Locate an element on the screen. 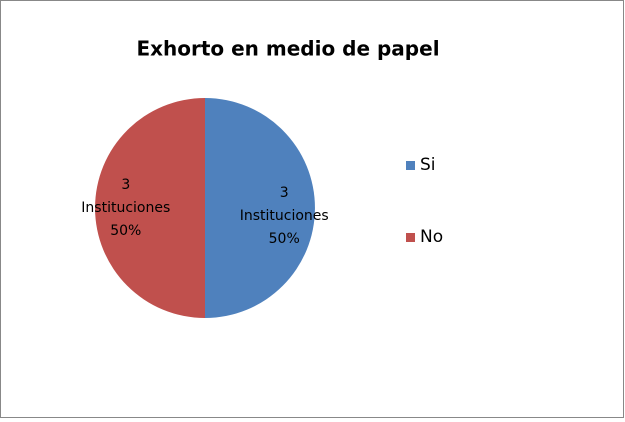 The height and width of the screenshot is (422, 625). legend-label: No is located at coordinates (431, 237).